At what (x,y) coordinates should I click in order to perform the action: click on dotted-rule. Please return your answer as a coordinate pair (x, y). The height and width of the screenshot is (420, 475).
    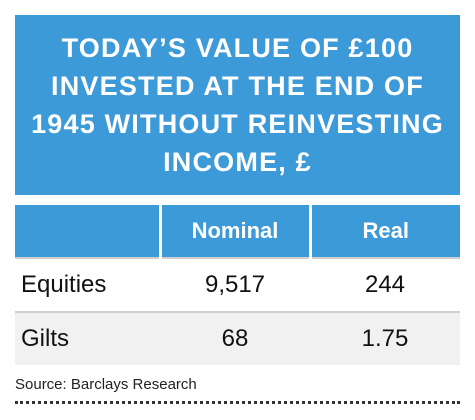
    Looking at the image, I should click on (237, 402).